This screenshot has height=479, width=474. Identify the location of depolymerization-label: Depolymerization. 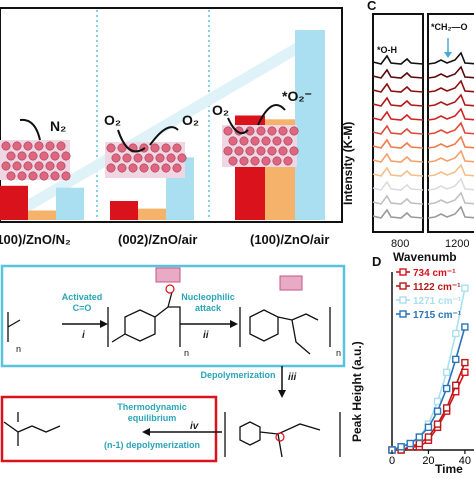
(238, 375).